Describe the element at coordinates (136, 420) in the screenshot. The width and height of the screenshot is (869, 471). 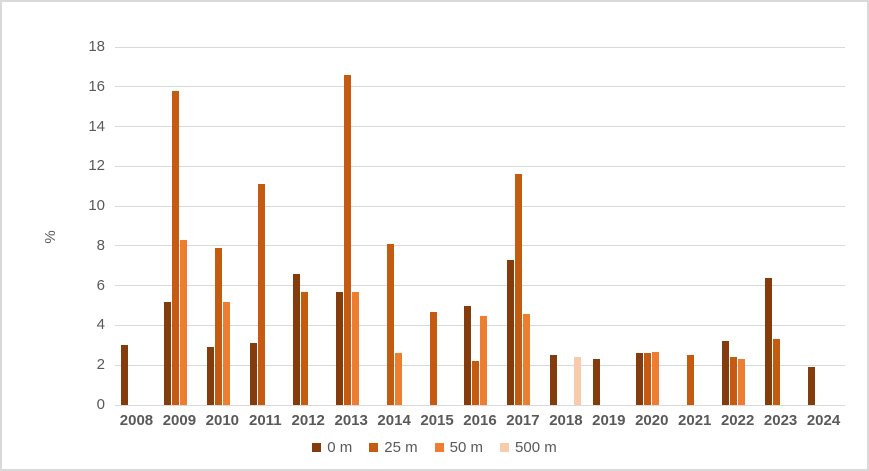
I see `x-tick-label-2008: 2008` at that location.